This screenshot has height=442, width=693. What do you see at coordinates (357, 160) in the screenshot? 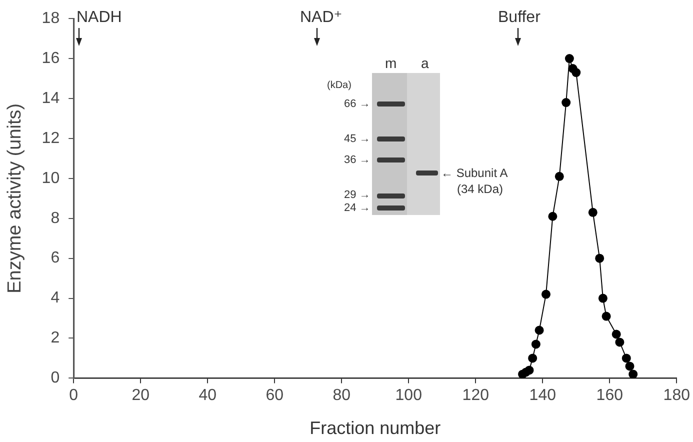
I see `annotation: 36 →` at bounding box center [357, 160].